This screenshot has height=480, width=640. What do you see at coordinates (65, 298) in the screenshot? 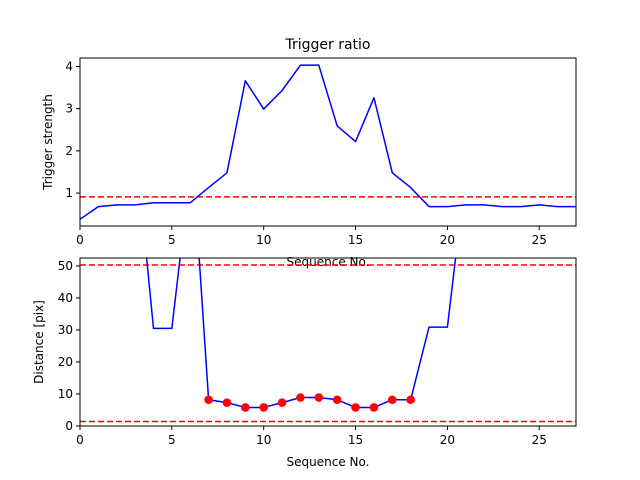
I see `distance-y-tick-label: 40` at bounding box center [65, 298].